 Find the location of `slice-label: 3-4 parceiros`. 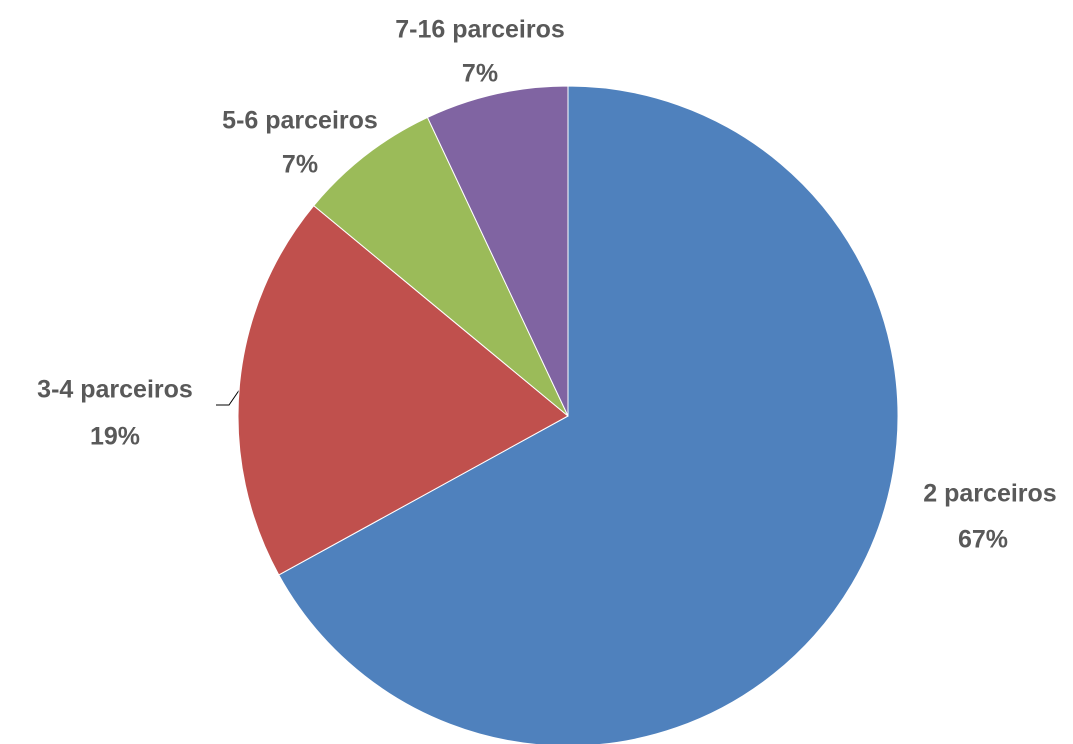

slice-label: 3-4 parceiros is located at coordinates (115, 390).